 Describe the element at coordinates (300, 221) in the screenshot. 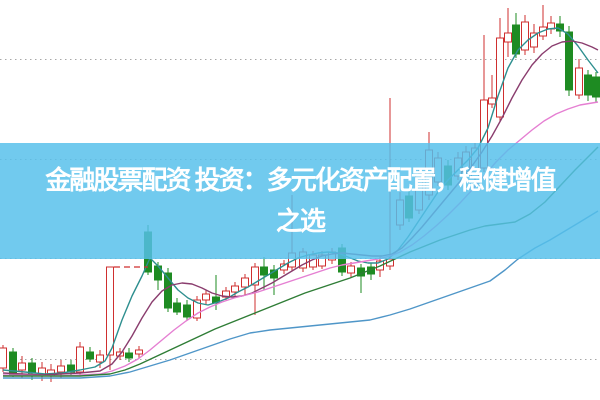

I see `banner-title-line2: 之选` at that location.